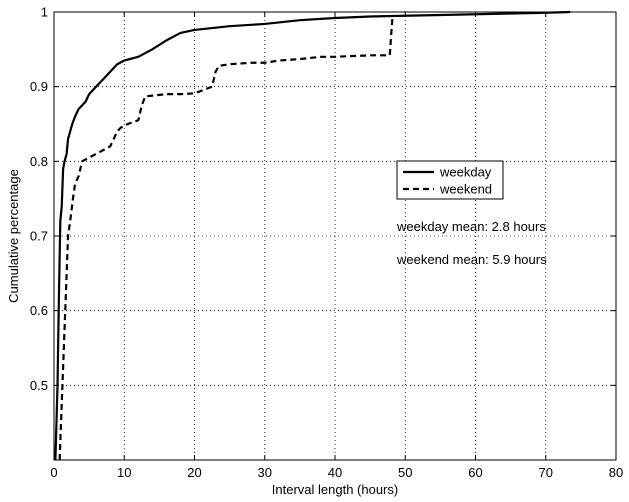 Image resolution: width=629 pixels, height=502 pixels. What do you see at coordinates (53, 472) in the screenshot?
I see `x-tick-label-0: 0` at bounding box center [53, 472].